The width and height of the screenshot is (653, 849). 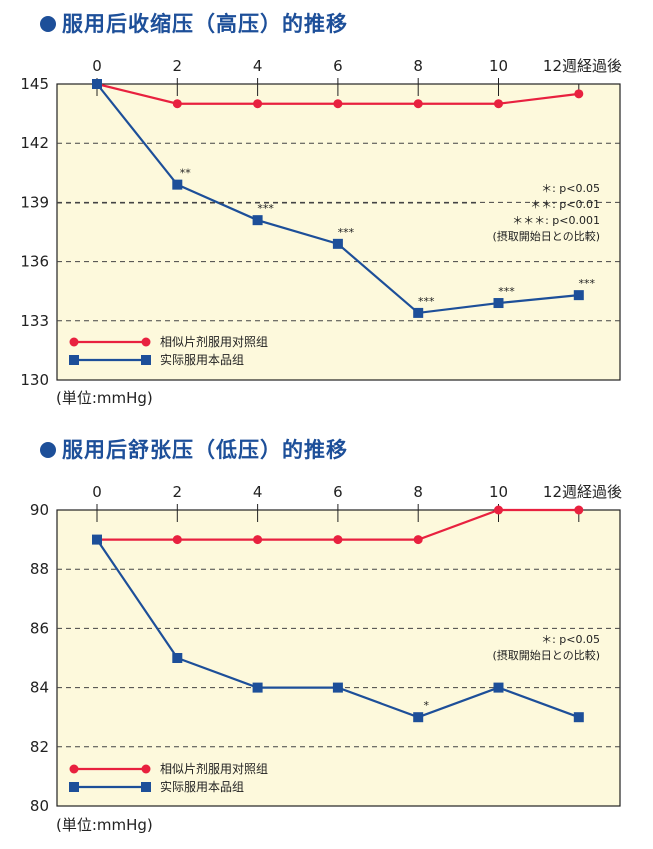 I want to click on chart-title: 服用后收缩压（高压）的推移, so click(x=194, y=23).